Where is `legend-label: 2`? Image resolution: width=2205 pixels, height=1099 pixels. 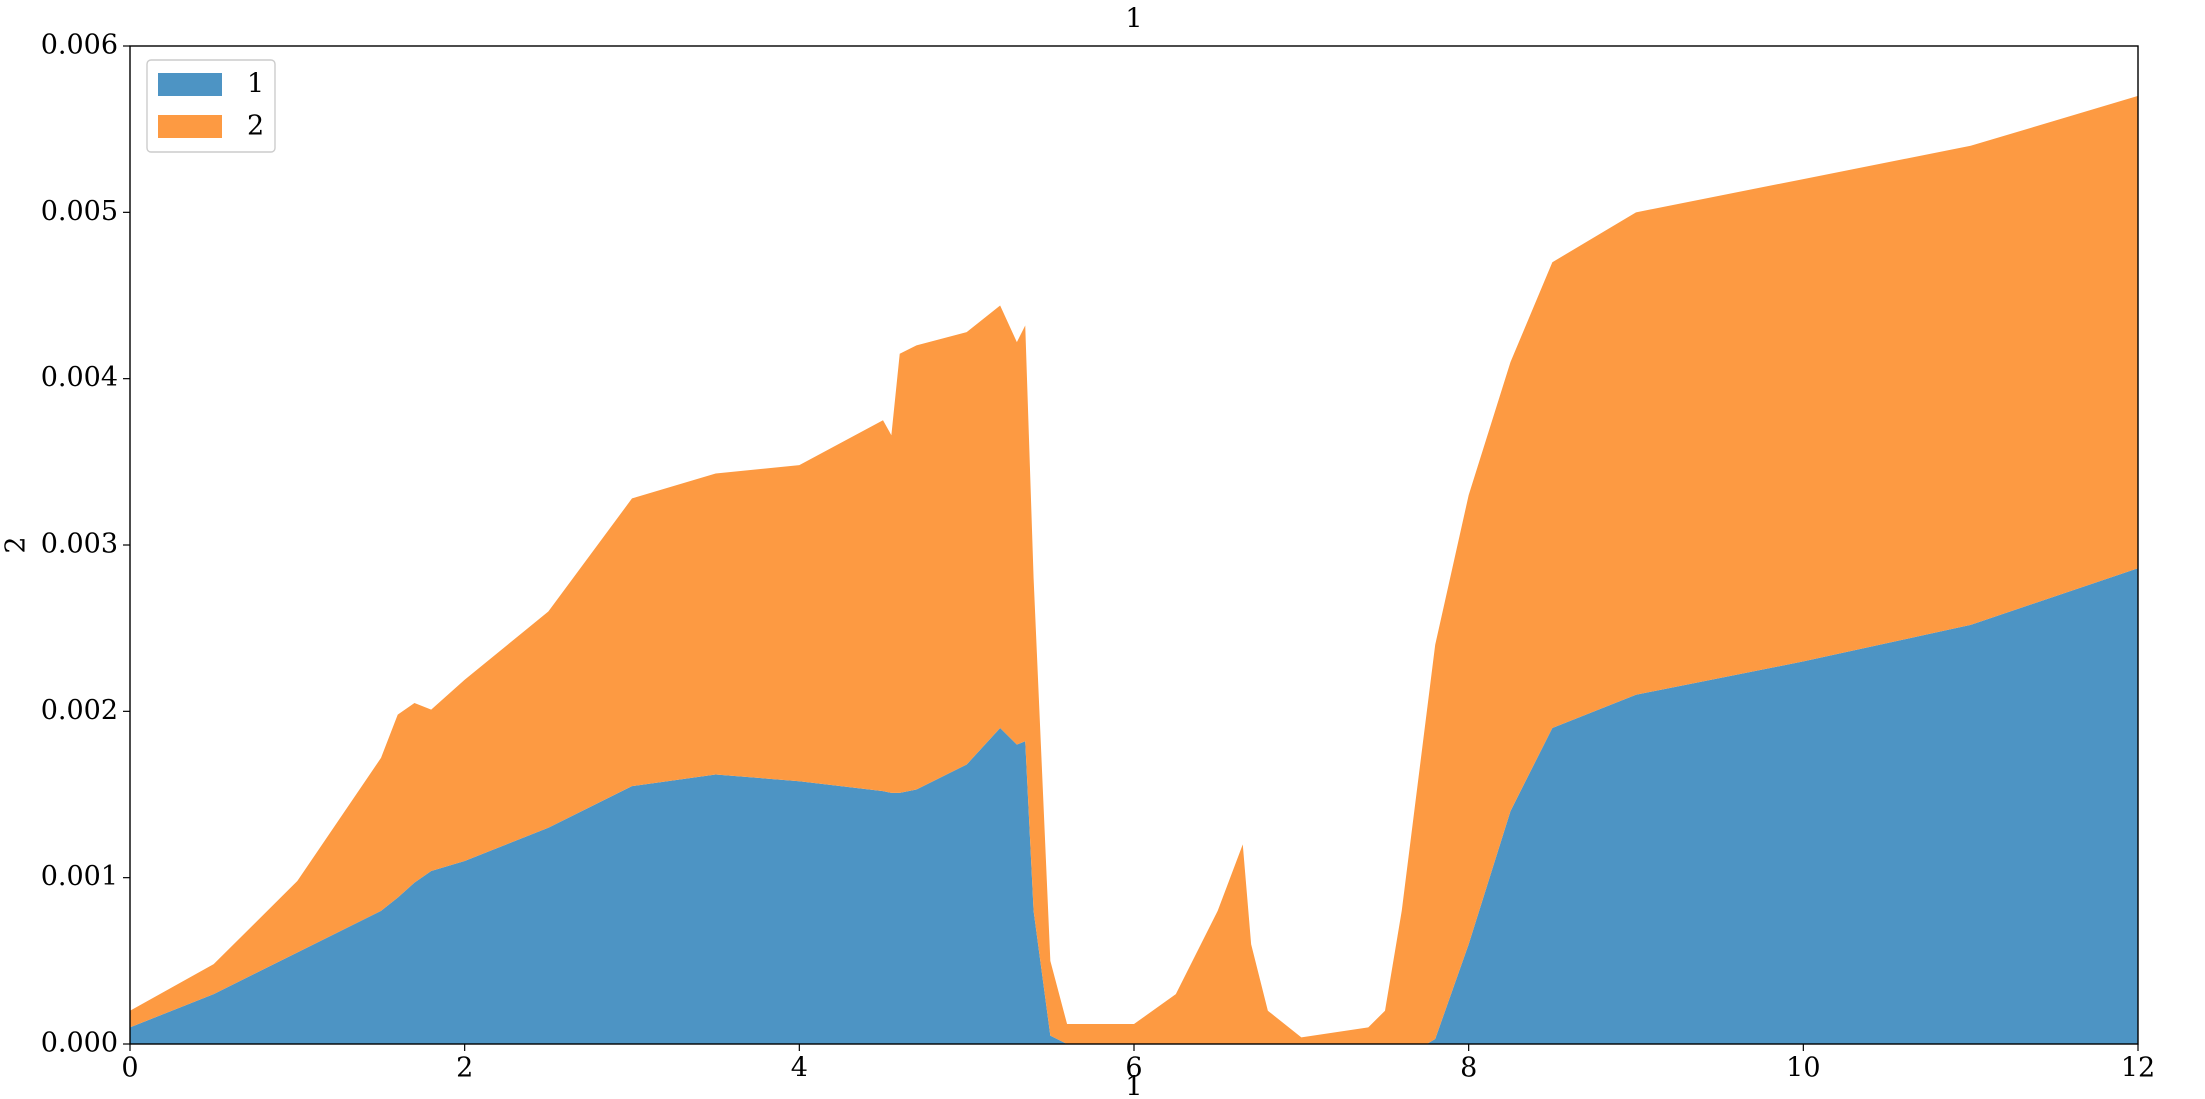
legend-label: 2 is located at coordinates (255, 126).